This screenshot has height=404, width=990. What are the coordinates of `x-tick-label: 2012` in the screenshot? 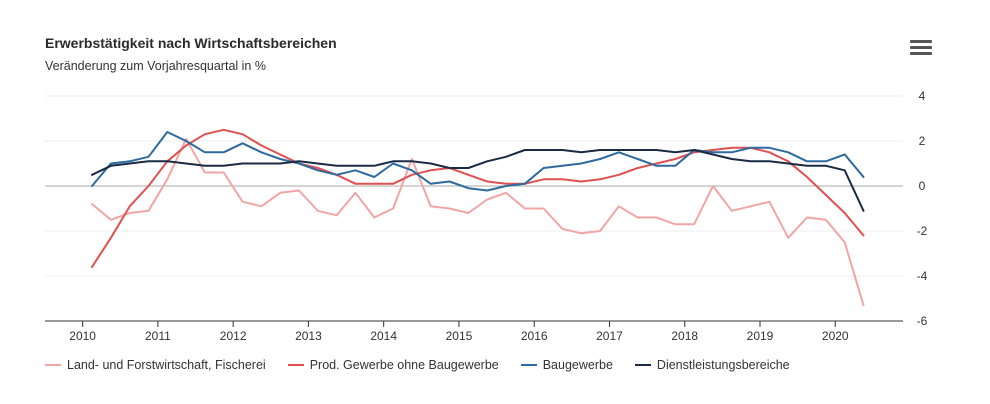 It's located at (233, 336).